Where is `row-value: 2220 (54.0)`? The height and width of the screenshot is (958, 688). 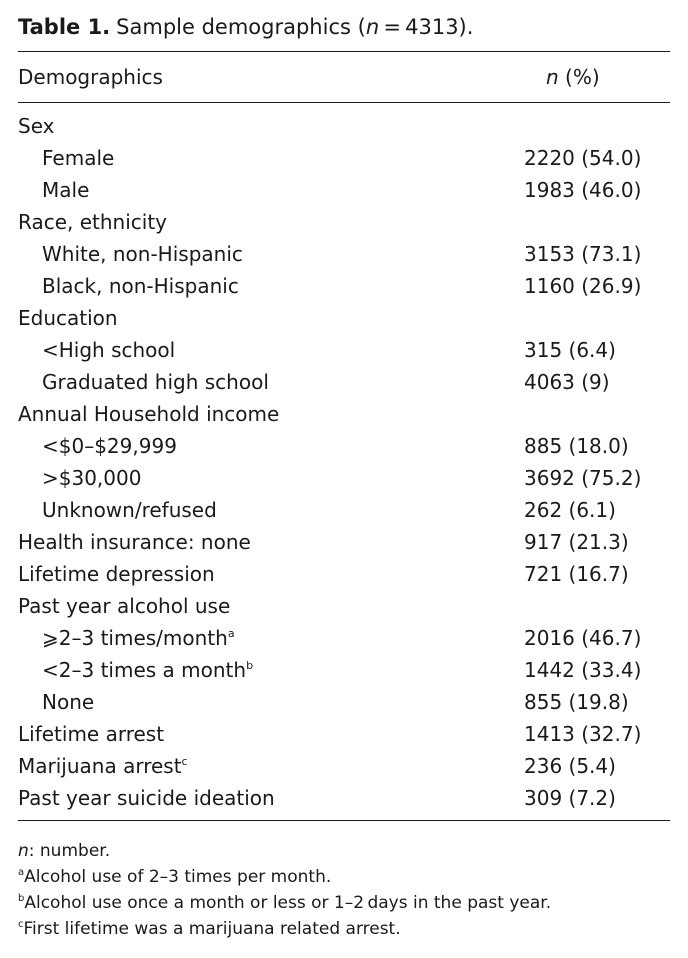
row-value: 2220 (54.0) is located at coordinates (594, 158).